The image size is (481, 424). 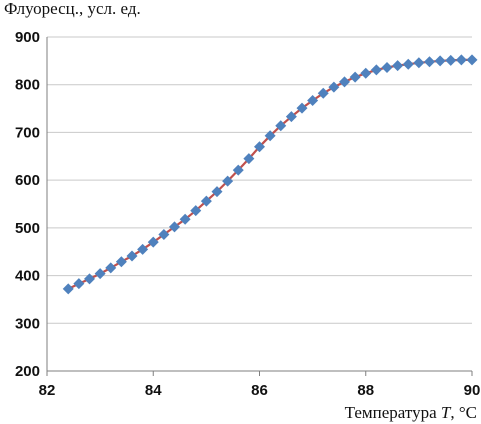 What do you see at coordinates (27, 204) in the screenshot?
I see `y-tick-labels: 200 300 400 500 600 700 800 900` at bounding box center [27, 204].